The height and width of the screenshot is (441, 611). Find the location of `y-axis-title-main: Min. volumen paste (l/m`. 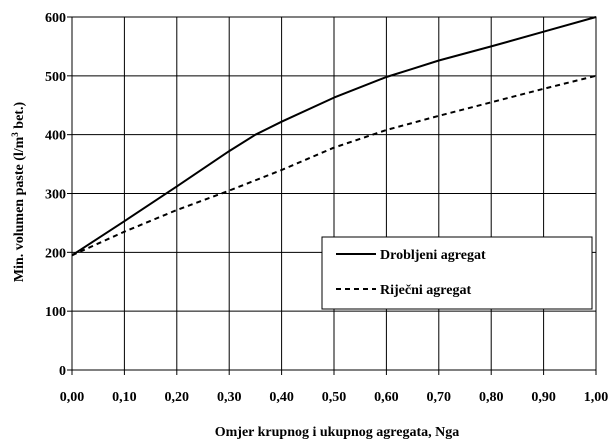

y-axis-title-main: Min. volumen paste (l/m is located at coordinates (19, 209).